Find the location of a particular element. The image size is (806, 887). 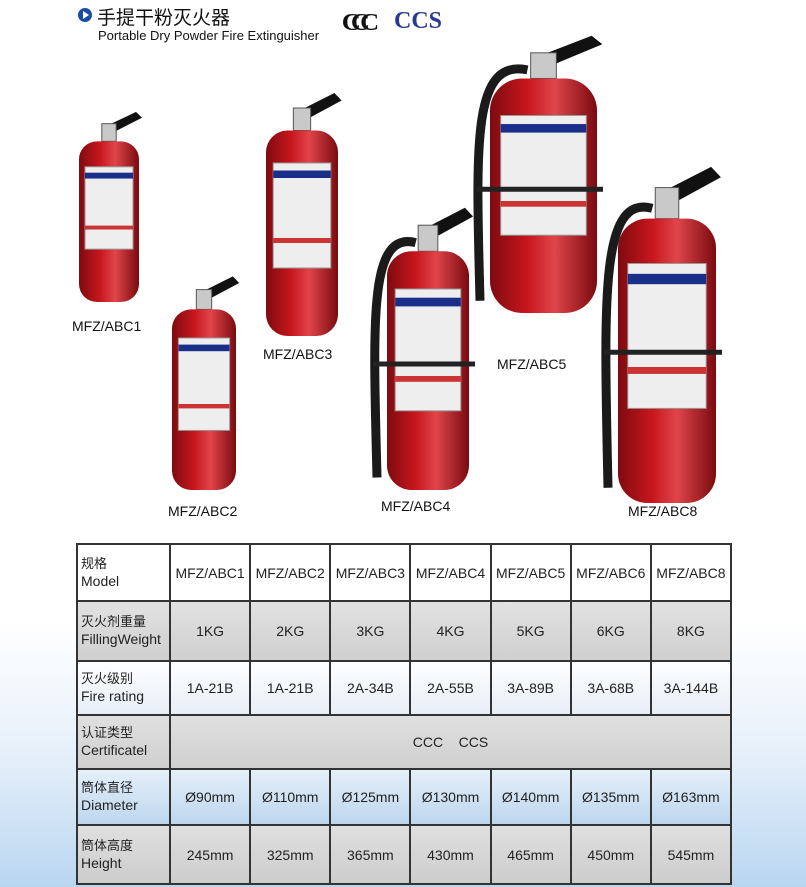

table-cell: 3A-68B is located at coordinates (610, 688).